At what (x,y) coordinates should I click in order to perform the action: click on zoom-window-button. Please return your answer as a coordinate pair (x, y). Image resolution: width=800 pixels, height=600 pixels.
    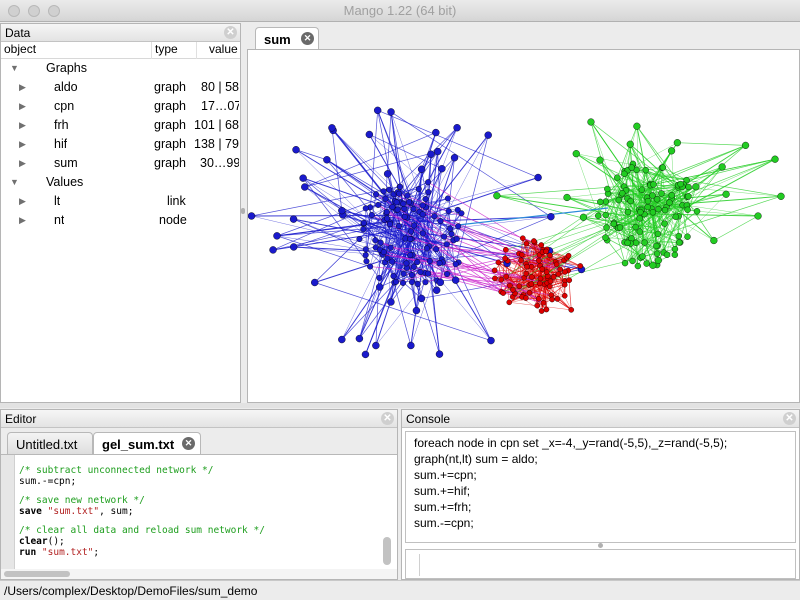
    Looking at the image, I should click on (54, 11).